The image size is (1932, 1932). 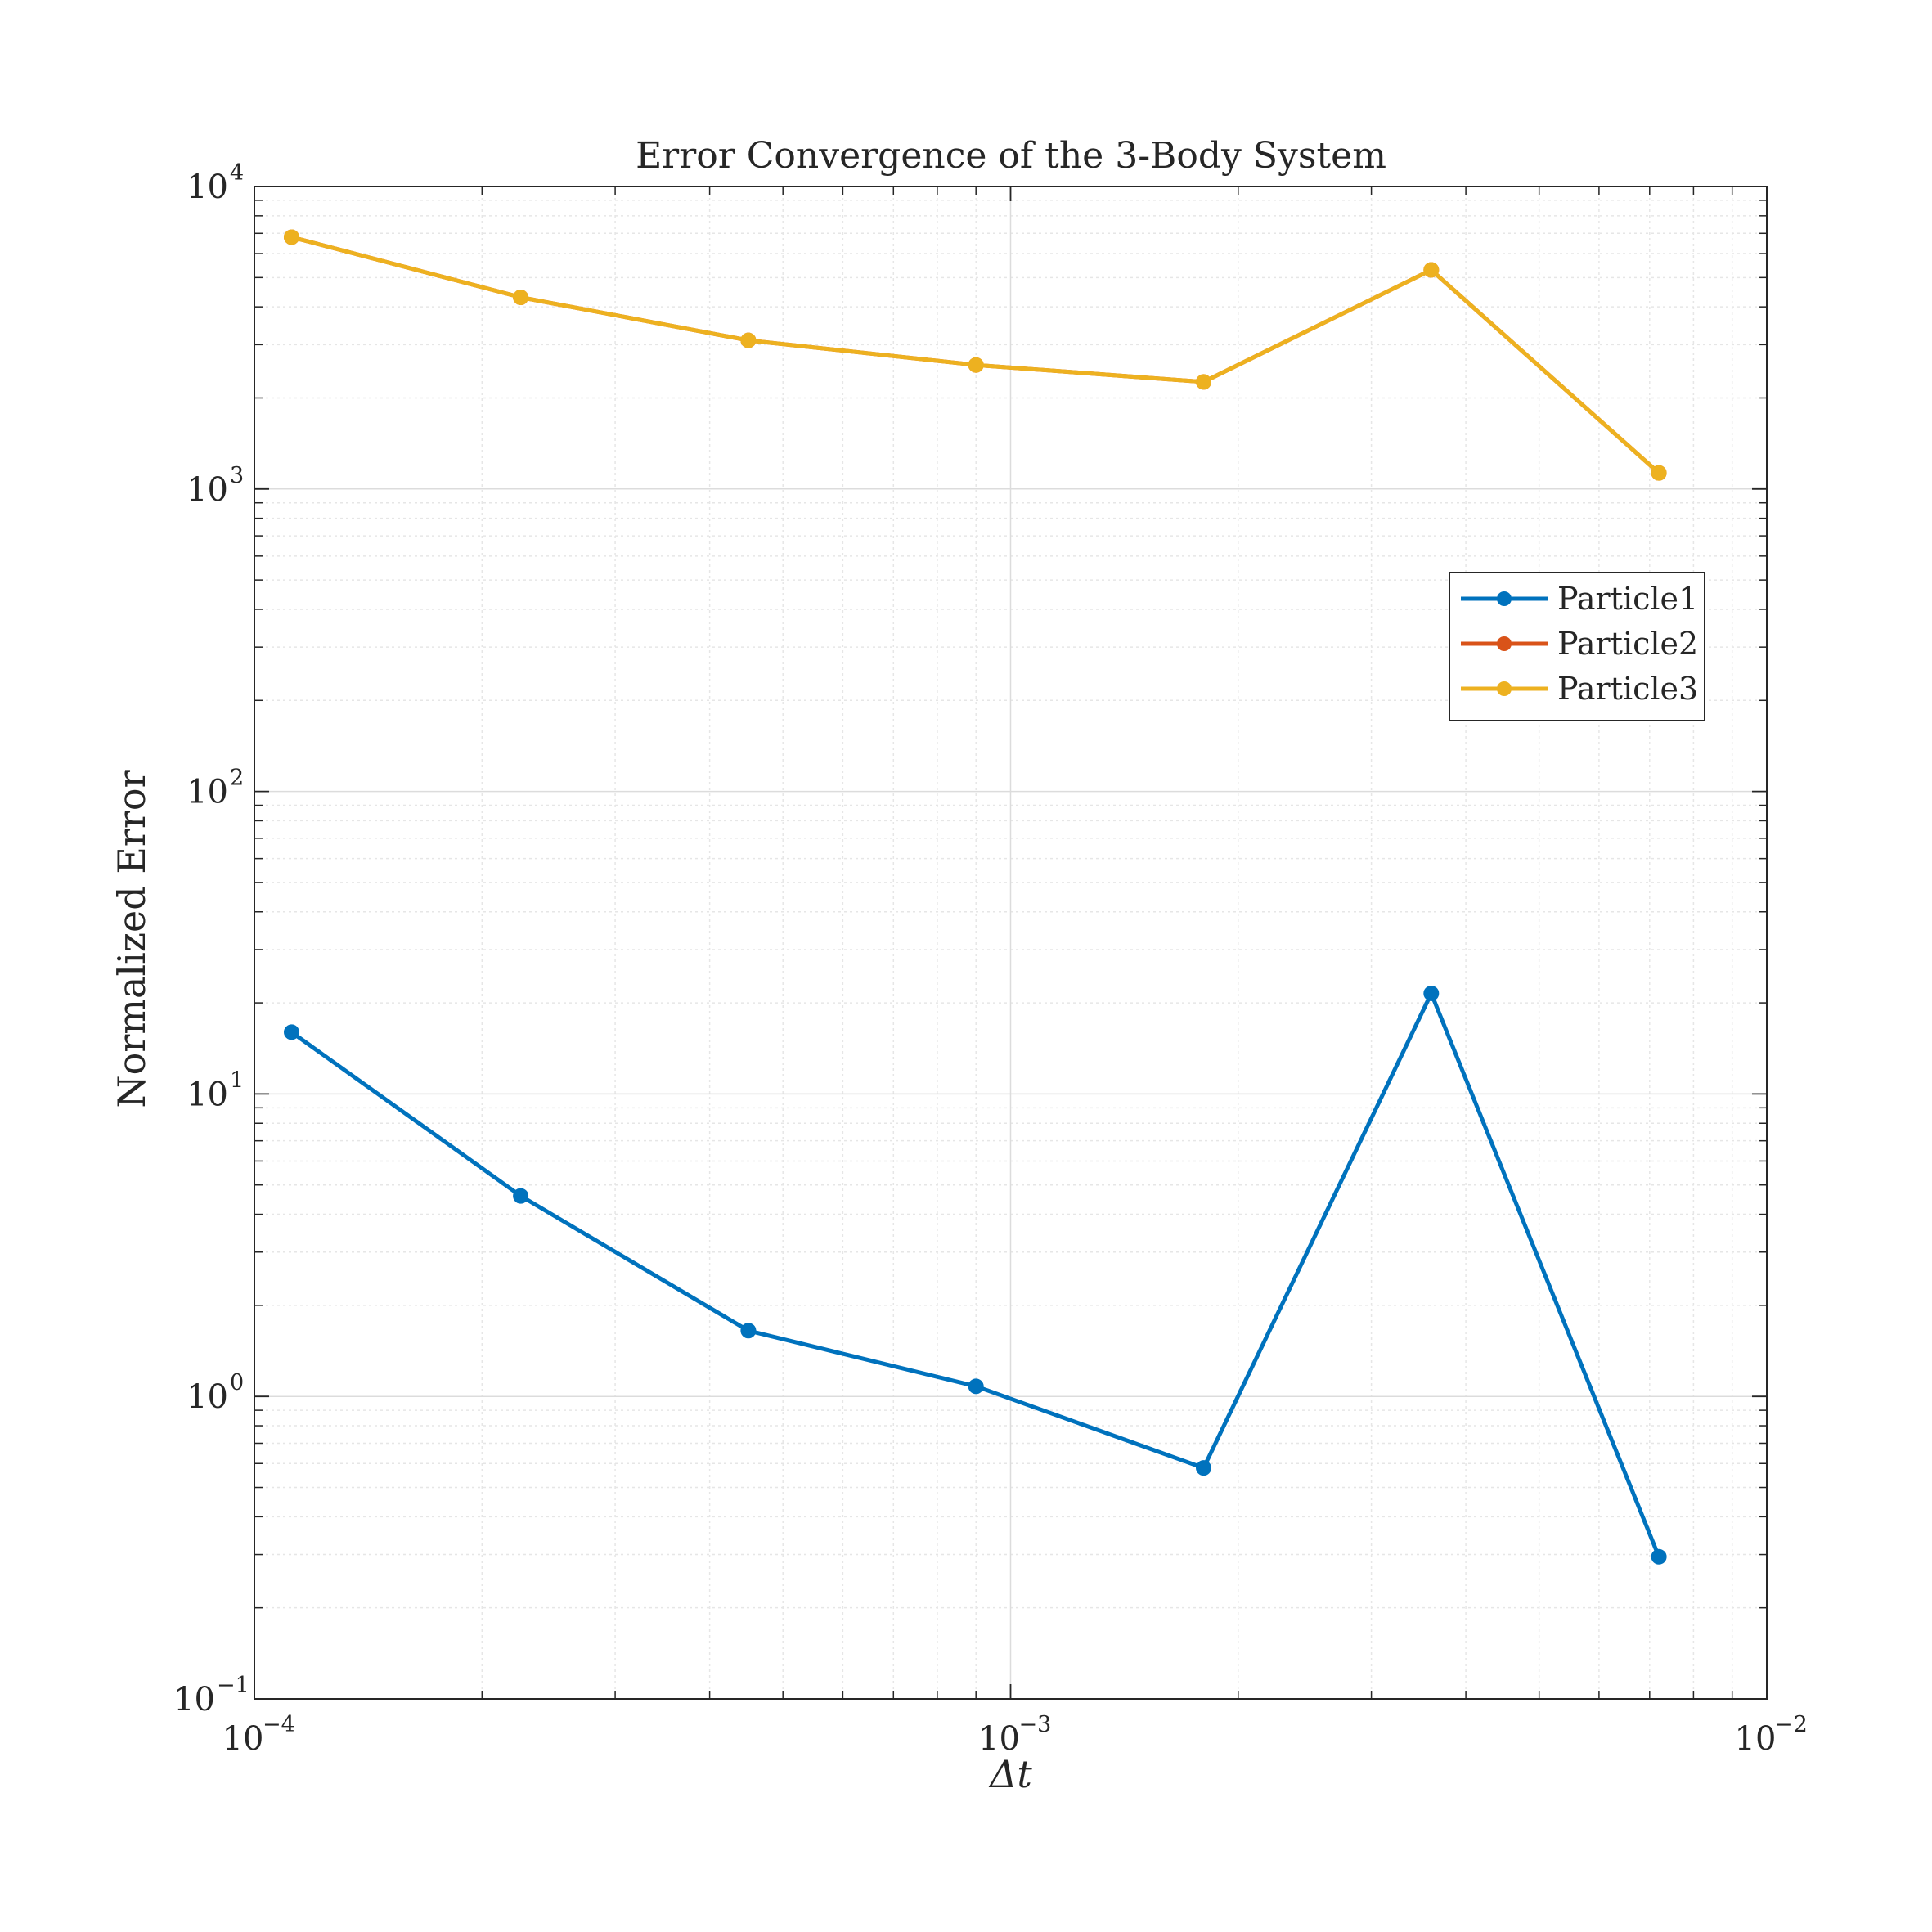 What do you see at coordinates (1791, 1724) in the screenshot?
I see `x-tick-label-exponent: −2` at bounding box center [1791, 1724].